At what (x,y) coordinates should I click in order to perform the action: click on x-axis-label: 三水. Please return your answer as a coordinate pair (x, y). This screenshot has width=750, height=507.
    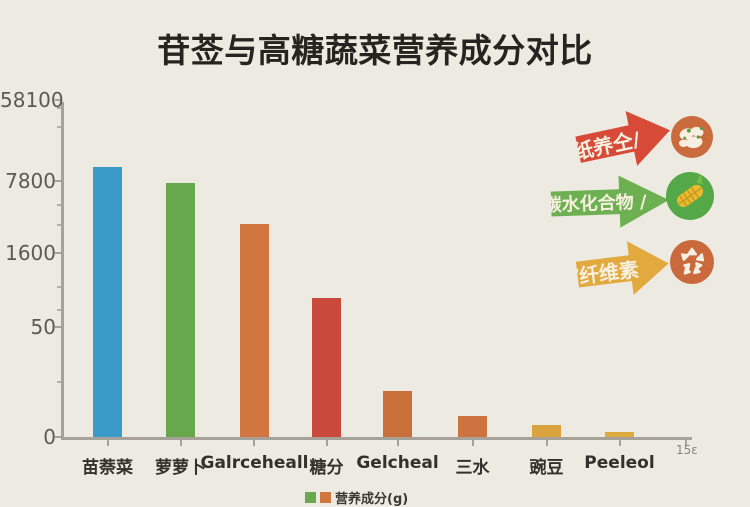
    Looking at the image, I should click on (472, 468).